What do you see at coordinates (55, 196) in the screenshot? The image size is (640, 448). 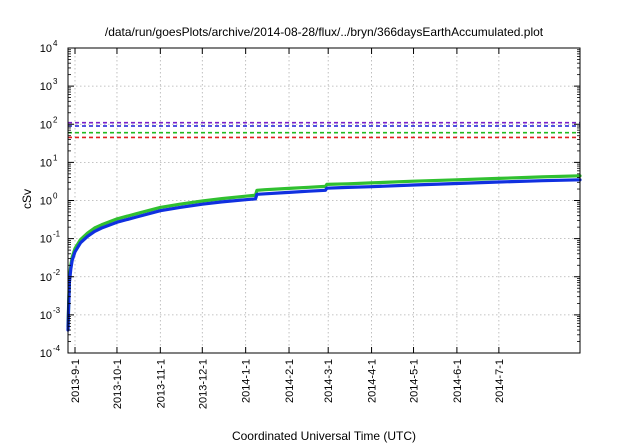 I see `y-tick-exponent: 0` at bounding box center [55, 196].